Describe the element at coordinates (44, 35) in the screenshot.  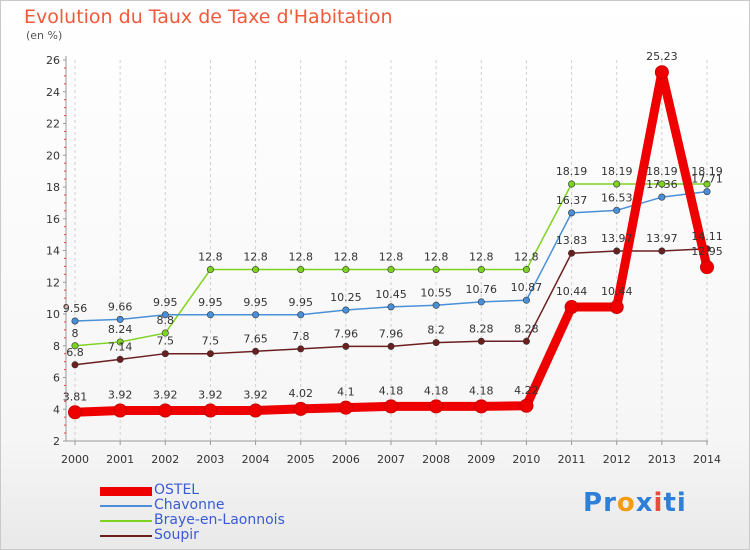
I see `chart-unit-label: (en %)` at that location.